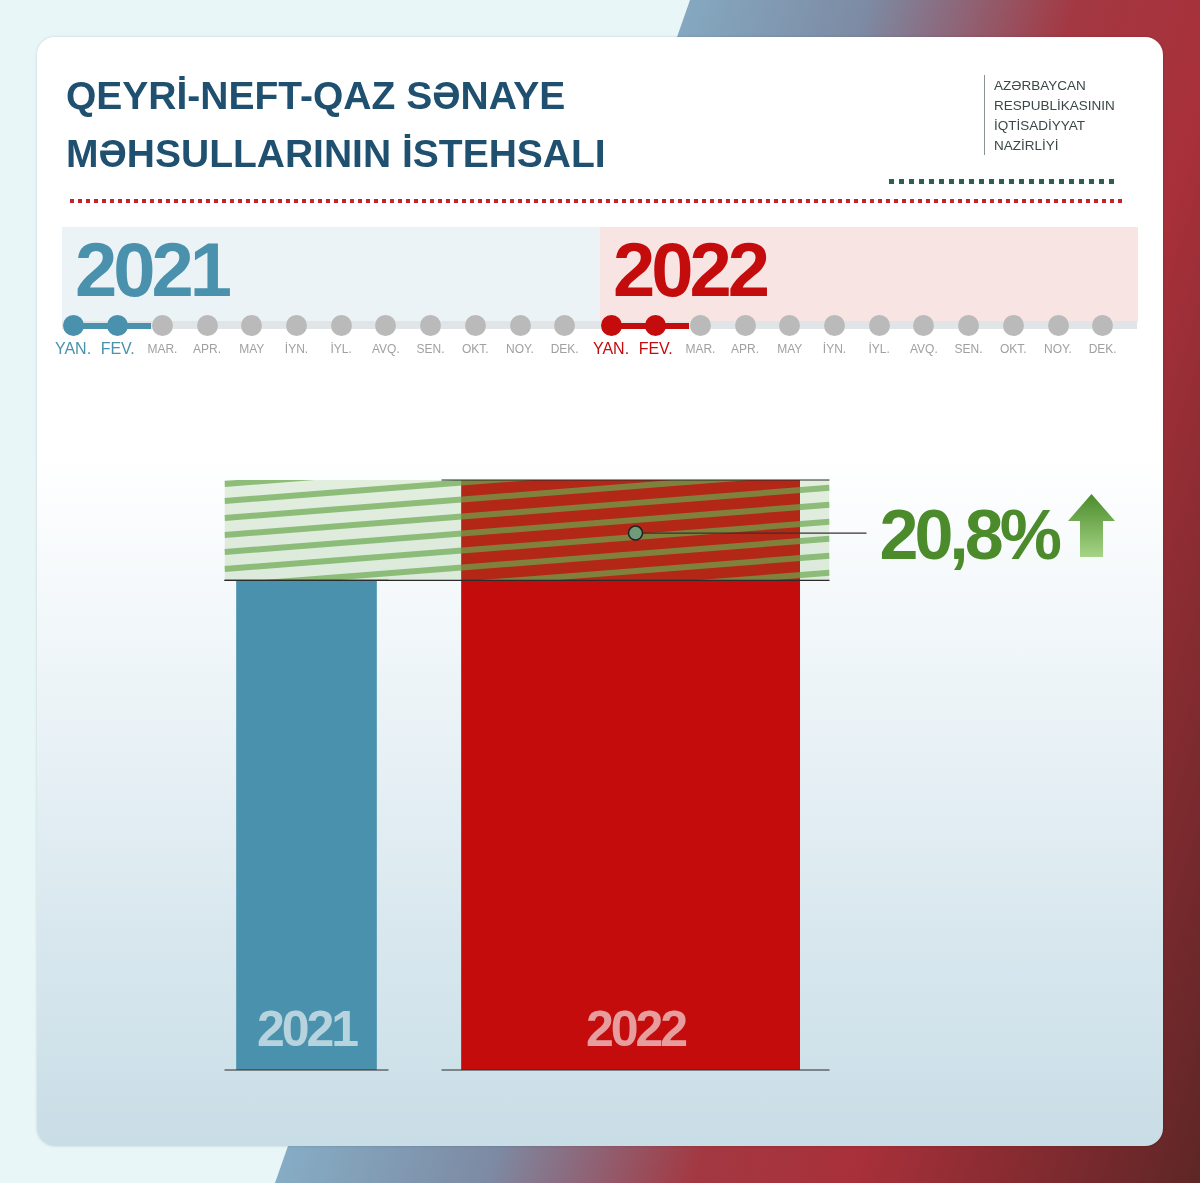 Image resolution: width=1200 pixels, height=1183 pixels. Describe the element at coordinates (1055, 116) in the screenshot. I see `text: AZƏRBAYCAN RESPUBLİKASININ İQTİSADİYYAT NAZİRLİYİ` at that location.